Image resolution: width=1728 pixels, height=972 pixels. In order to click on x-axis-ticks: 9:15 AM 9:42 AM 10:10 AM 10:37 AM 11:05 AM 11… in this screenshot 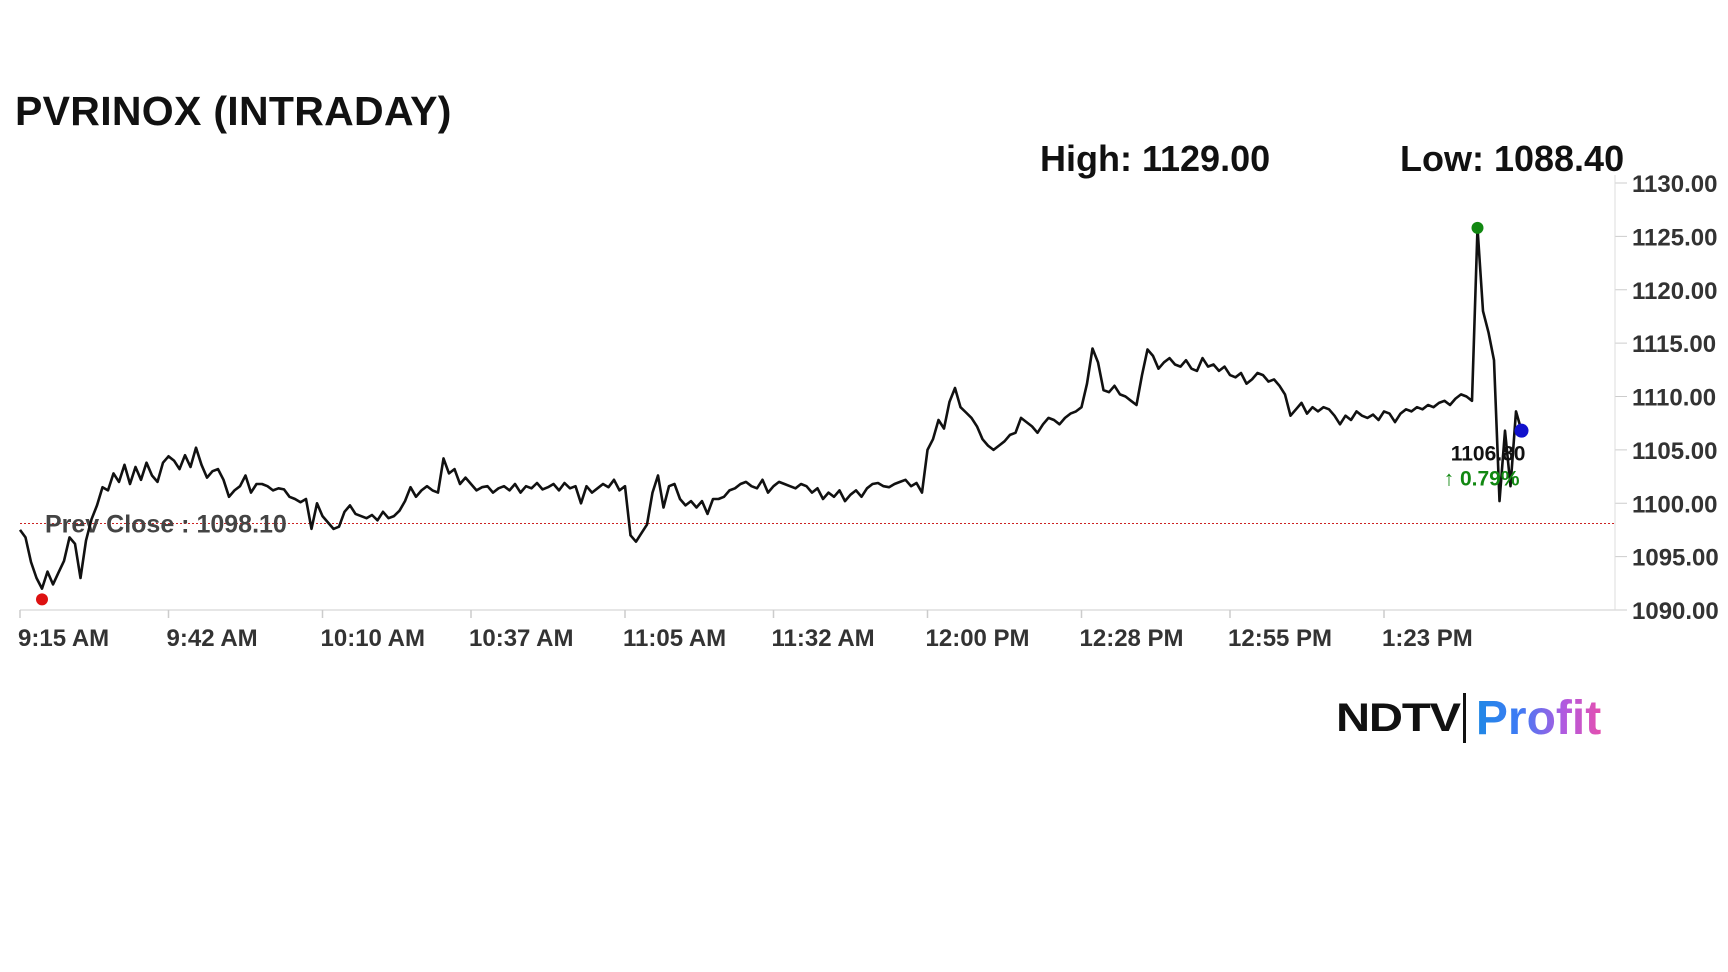, I will do `click(816, 630)`.